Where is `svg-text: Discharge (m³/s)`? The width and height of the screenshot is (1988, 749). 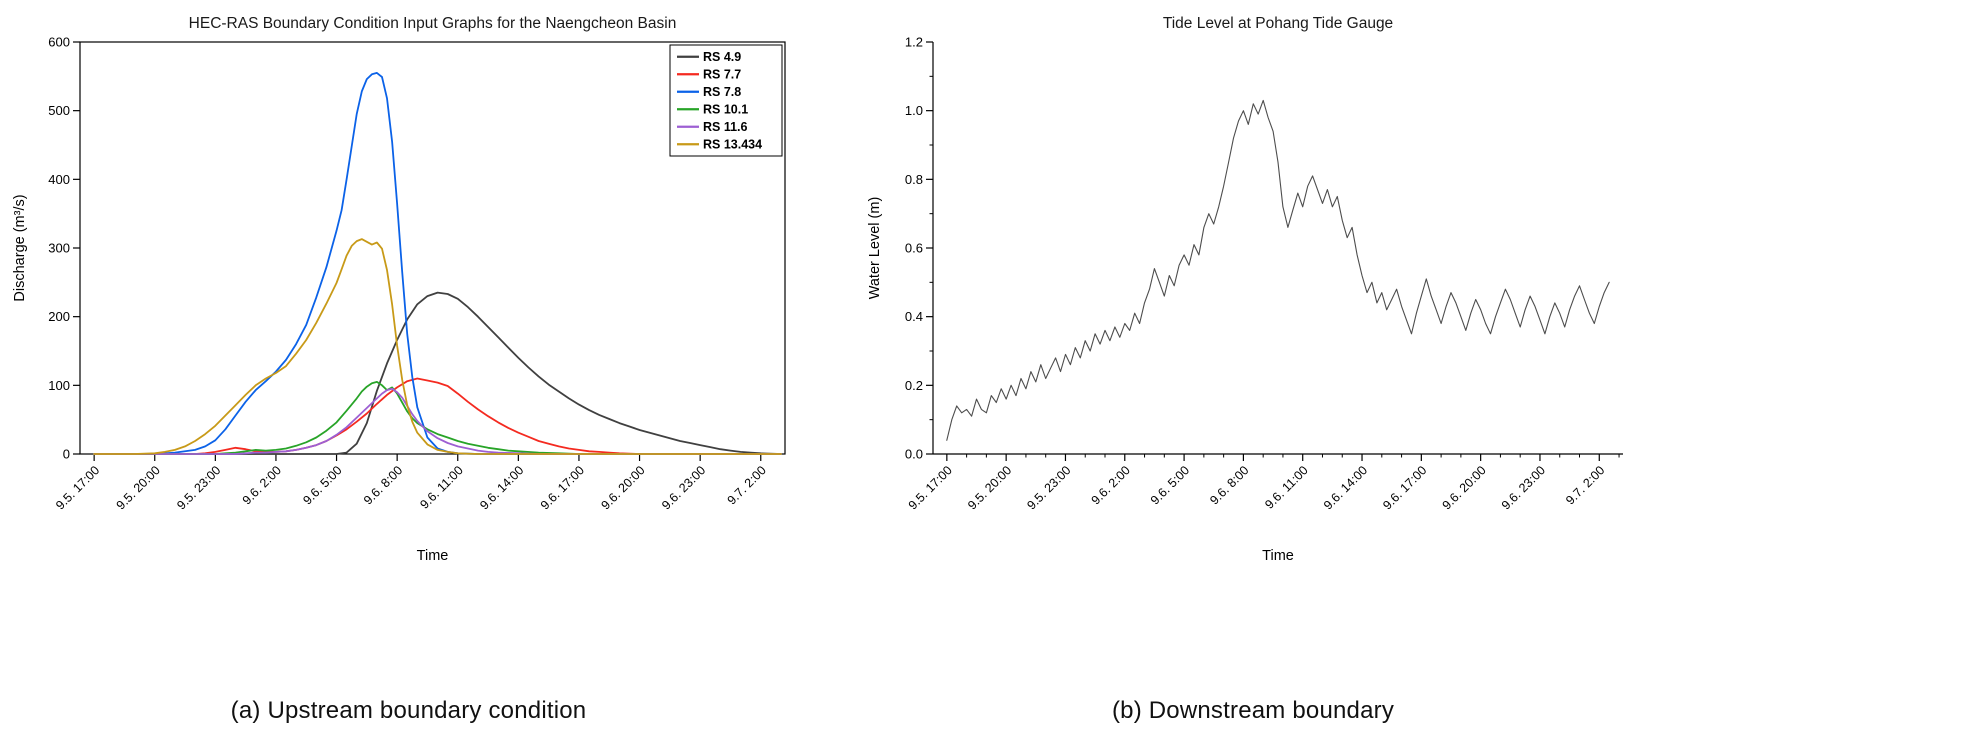
svg-text: Discharge (m³/s) is located at coordinates (20, 247).